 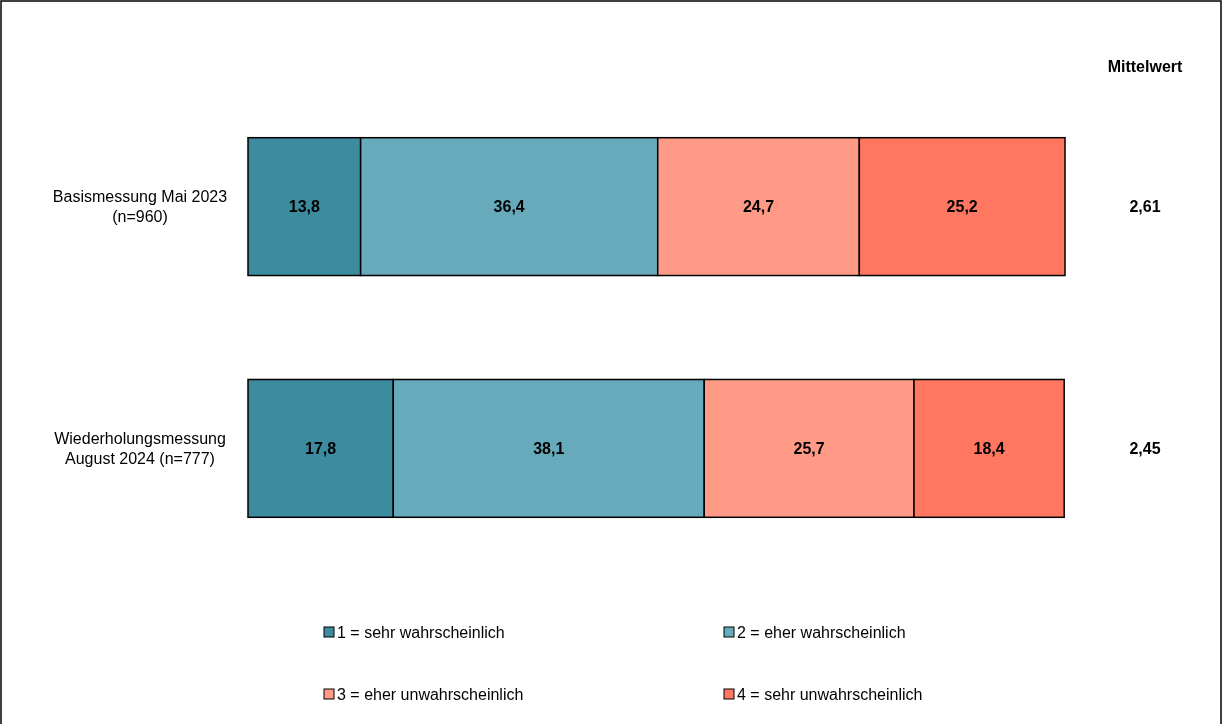 What do you see at coordinates (549, 448) in the screenshot?
I see `data-label: 38,1` at bounding box center [549, 448].